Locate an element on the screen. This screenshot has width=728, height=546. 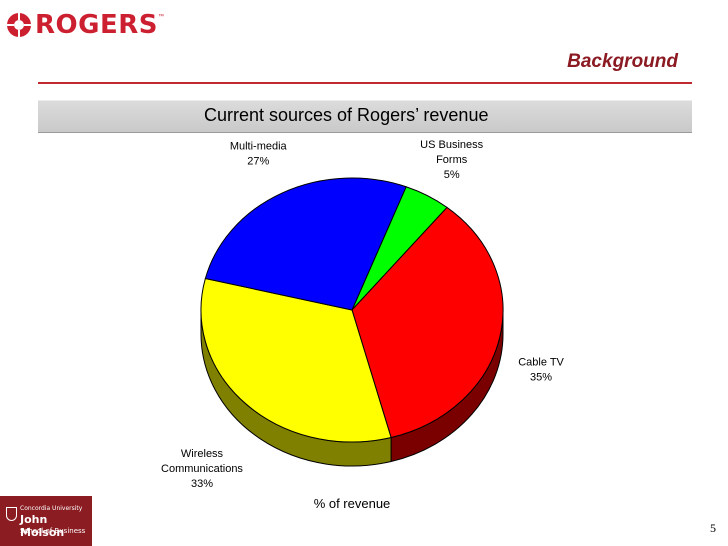
title-banner: Current sources of Rogers’ revenue is located at coordinates (365, 116).